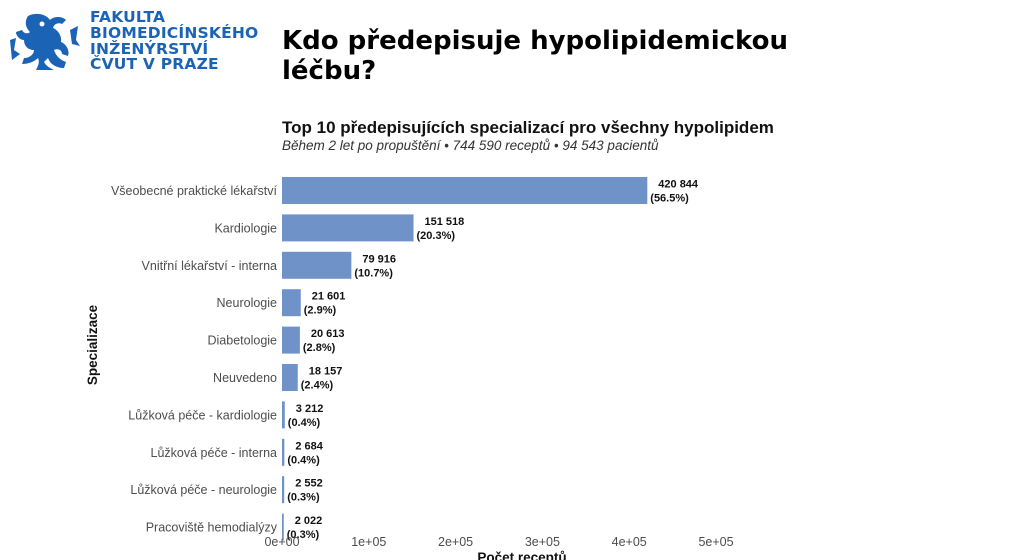  What do you see at coordinates (309, 446) in the screenshot?
I see `value-label: 2 684` at bounding box center [309, 446].